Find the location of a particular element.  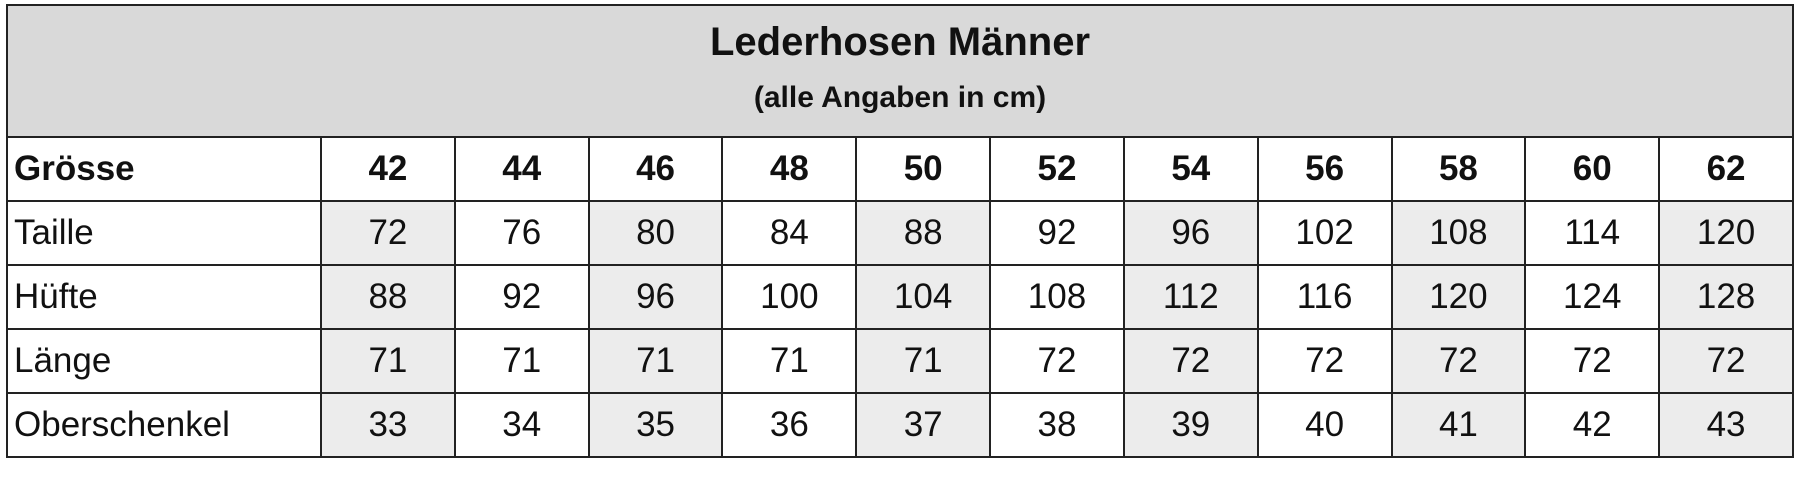

size-header: 50 is located at coordinates (923, 169).